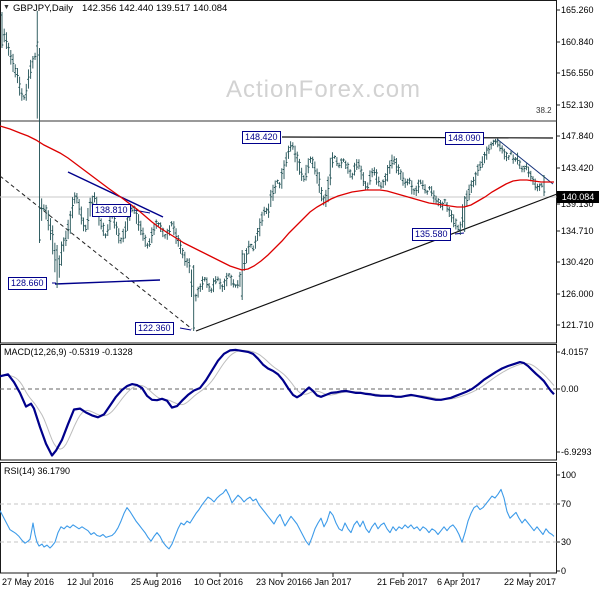 This screenshot has width=600, height=600. Describe the element at coordinates (459, 582) in the screenshot. I see `axis-date-label: 6 Apr 2017` at that location.